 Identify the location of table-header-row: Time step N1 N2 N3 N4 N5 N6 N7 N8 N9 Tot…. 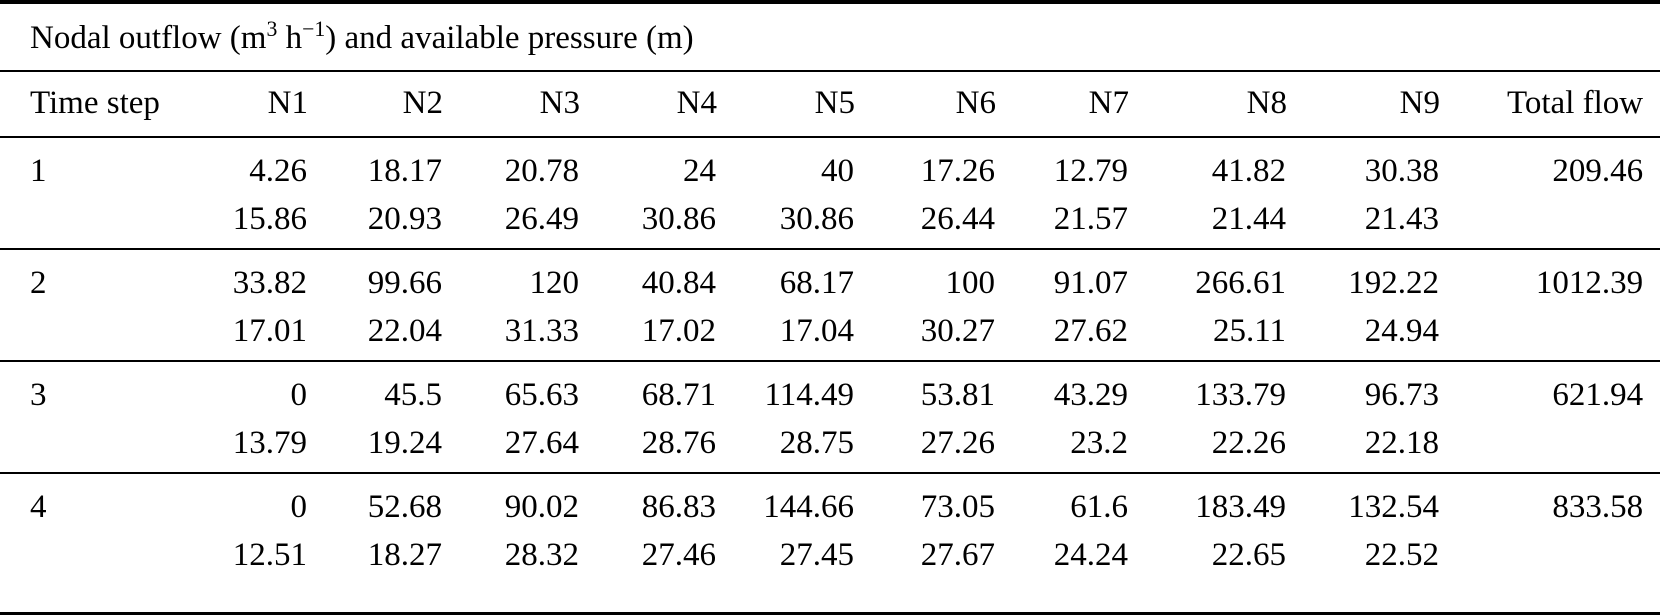
(830, 104).